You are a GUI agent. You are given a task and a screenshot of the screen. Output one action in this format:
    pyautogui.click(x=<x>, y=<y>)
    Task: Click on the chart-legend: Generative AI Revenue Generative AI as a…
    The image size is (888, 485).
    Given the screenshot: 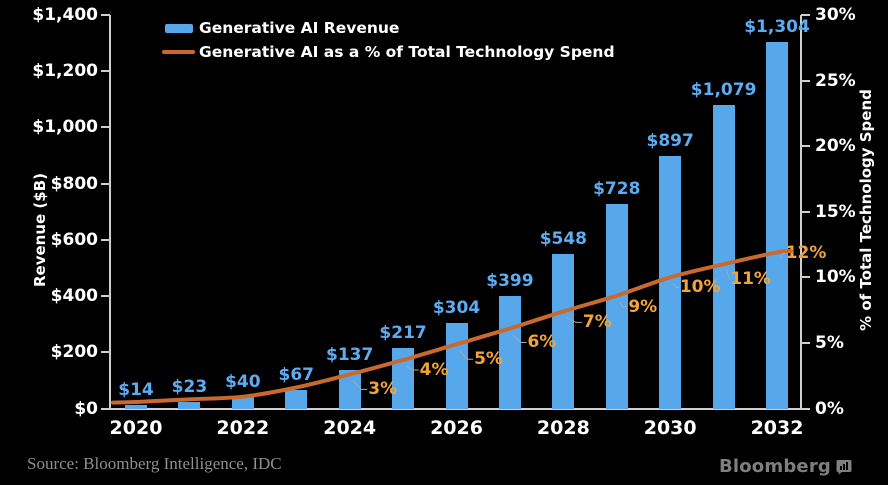 What is the action you would take?
    pyautogui.click(x=388, y=40)
    